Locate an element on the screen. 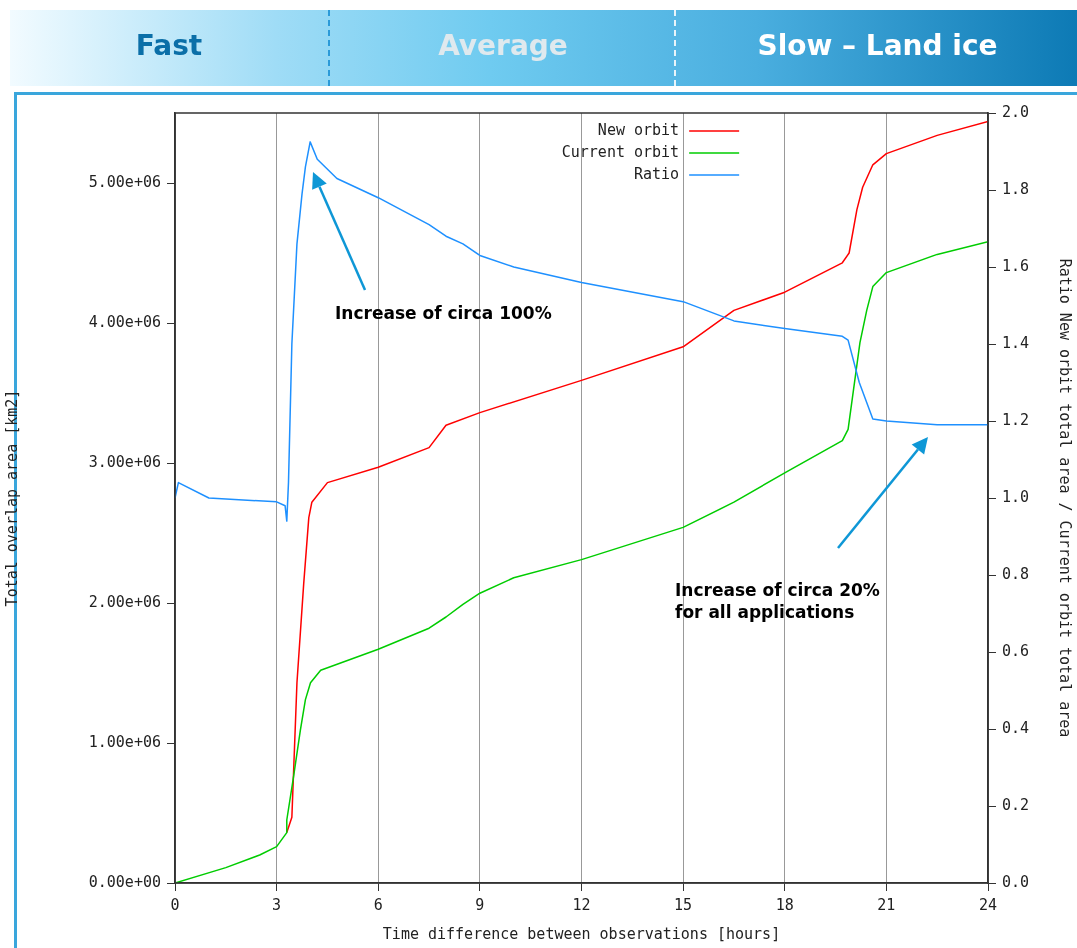 The image size is (1077, 948). x-tick-label: 0 is located at coordinates (175, 904).